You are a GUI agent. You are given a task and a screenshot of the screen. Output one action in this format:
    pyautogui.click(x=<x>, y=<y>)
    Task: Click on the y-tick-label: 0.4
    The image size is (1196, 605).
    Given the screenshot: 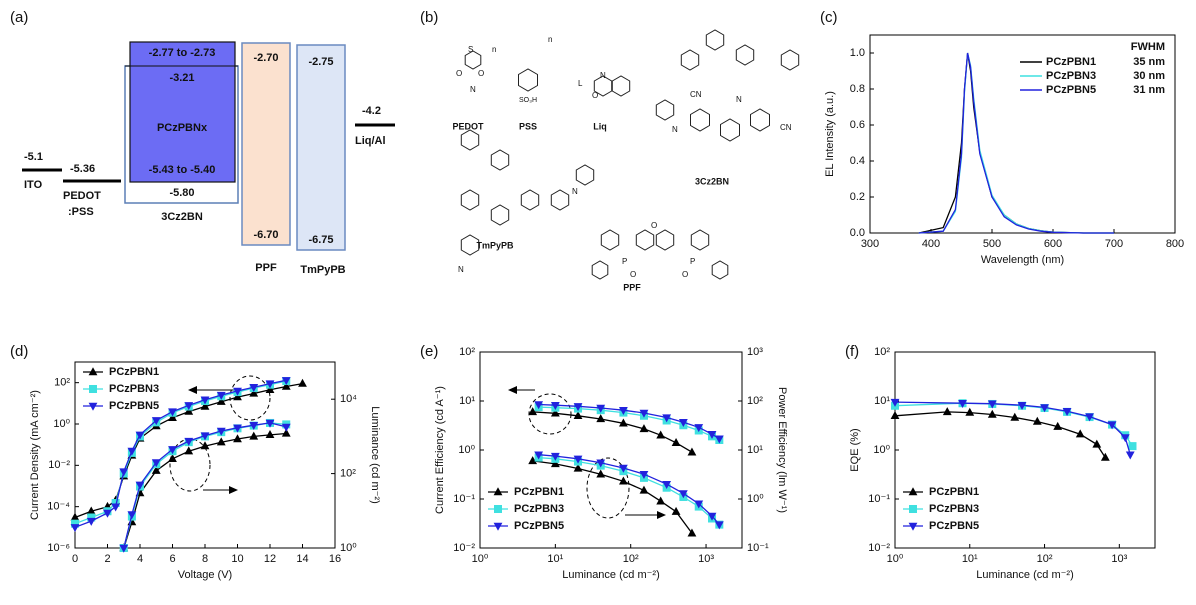 What is the action you would take?
    pyautogui.click(x=857, y=161)
    